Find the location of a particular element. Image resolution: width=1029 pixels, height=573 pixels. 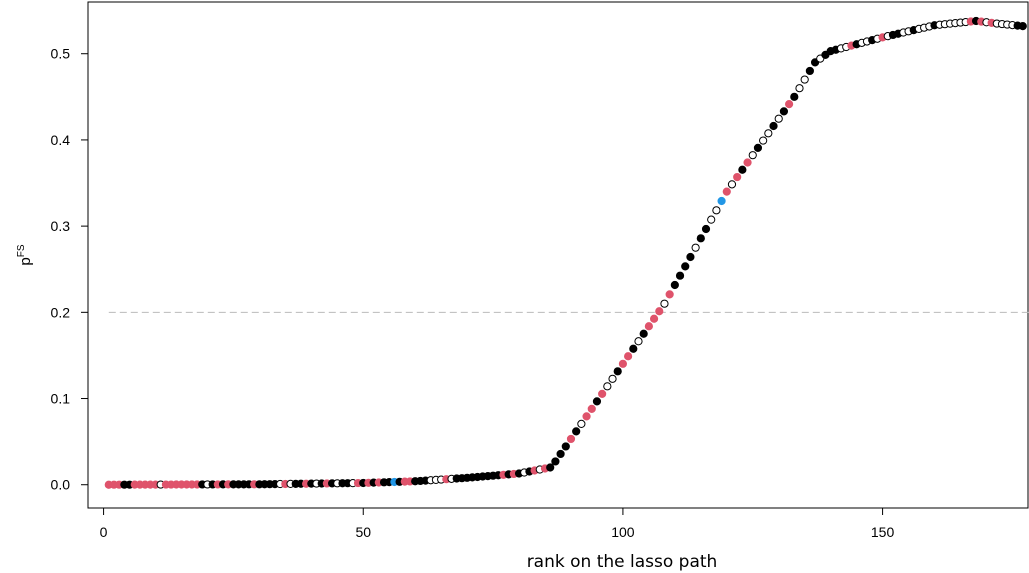

y-axis: 0.0 0.1 0.2 0.3 0.4 0.5 is located at coordinates (69, 269).